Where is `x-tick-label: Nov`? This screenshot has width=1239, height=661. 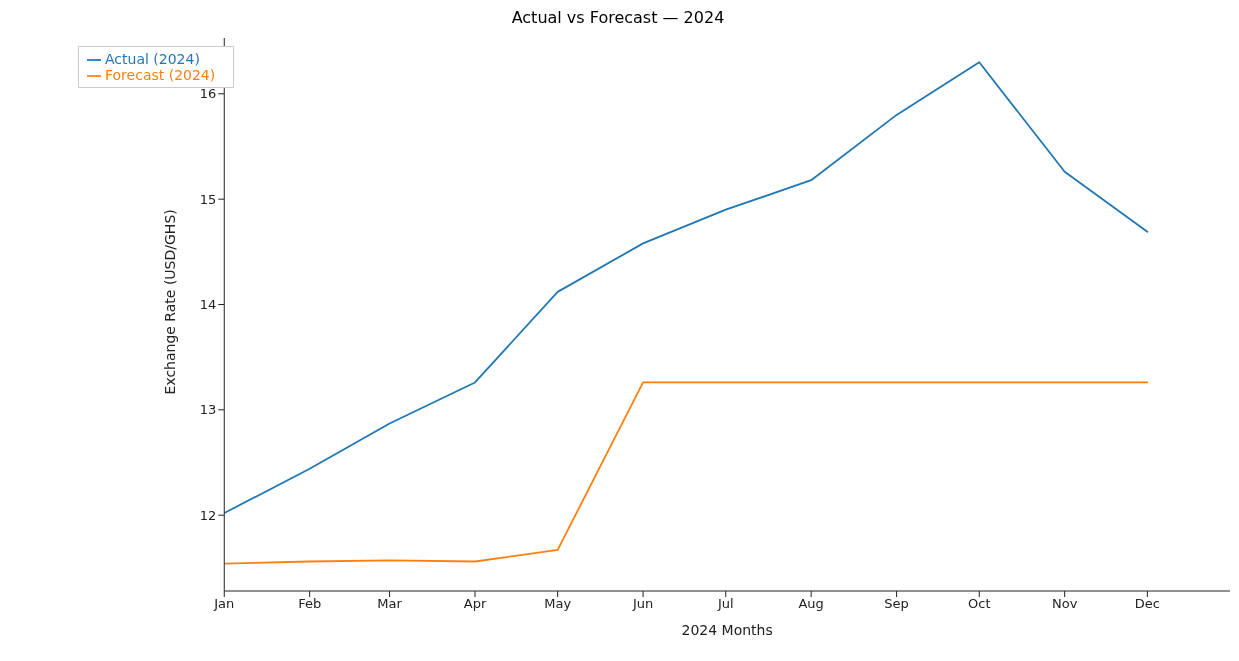
x-tick-label: Nov is located at coordinates (1064, 604).